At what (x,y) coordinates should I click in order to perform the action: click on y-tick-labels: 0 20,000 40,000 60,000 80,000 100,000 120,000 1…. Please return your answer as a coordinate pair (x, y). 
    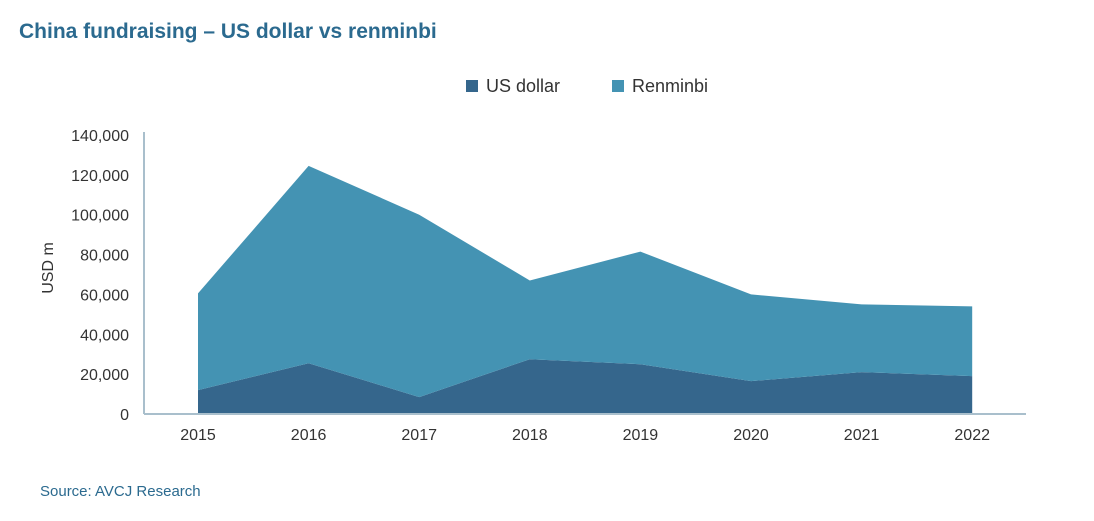
    Looking at the image, I should click on (100, 276).